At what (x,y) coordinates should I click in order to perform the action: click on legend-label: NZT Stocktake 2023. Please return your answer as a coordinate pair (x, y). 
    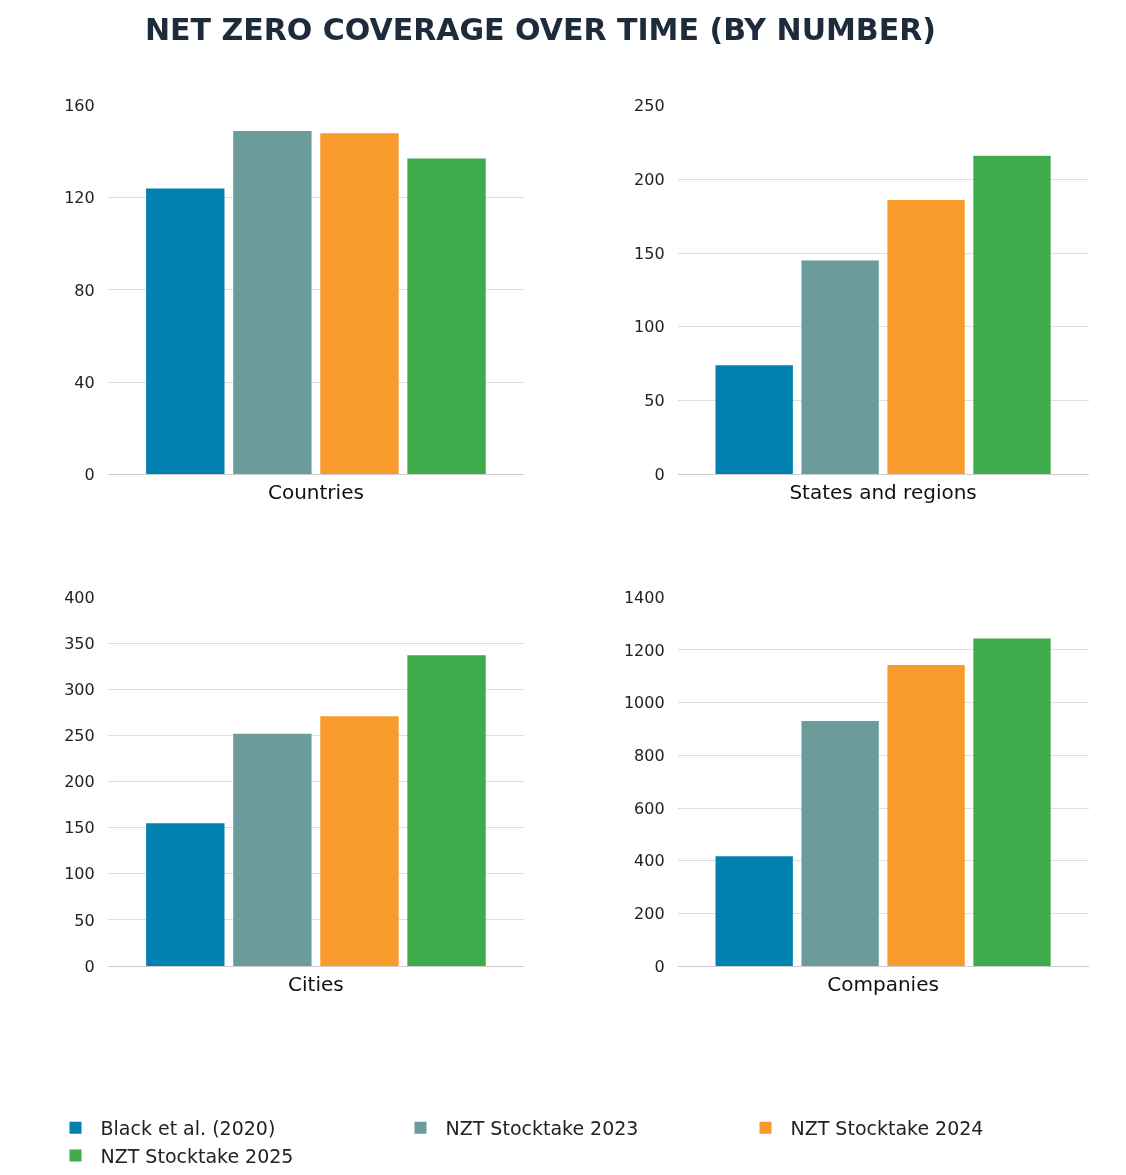
    Looking at the image, I should click on (542, 1128).